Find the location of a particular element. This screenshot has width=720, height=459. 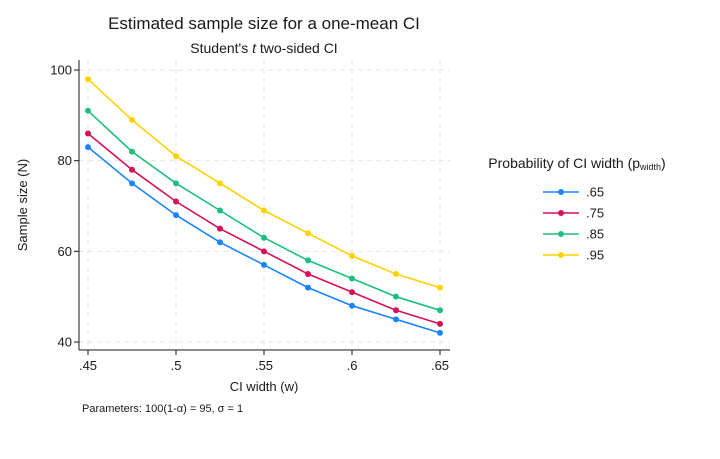

y-tick-label: 40 is located at coordinates (65, 342).